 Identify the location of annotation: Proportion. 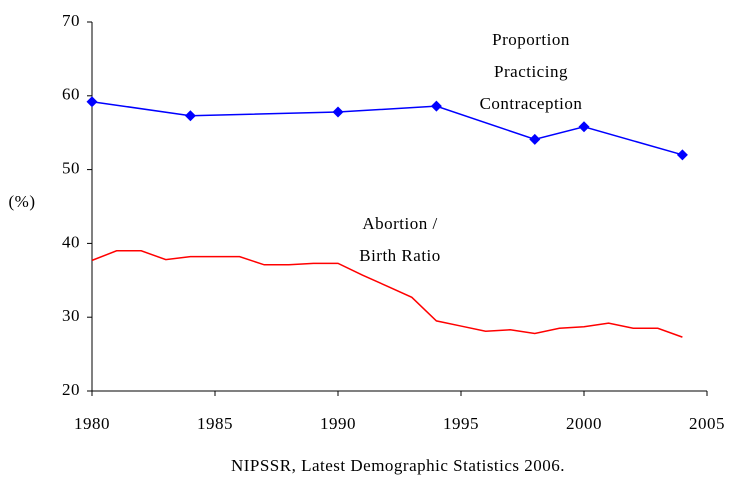
(531, 39).